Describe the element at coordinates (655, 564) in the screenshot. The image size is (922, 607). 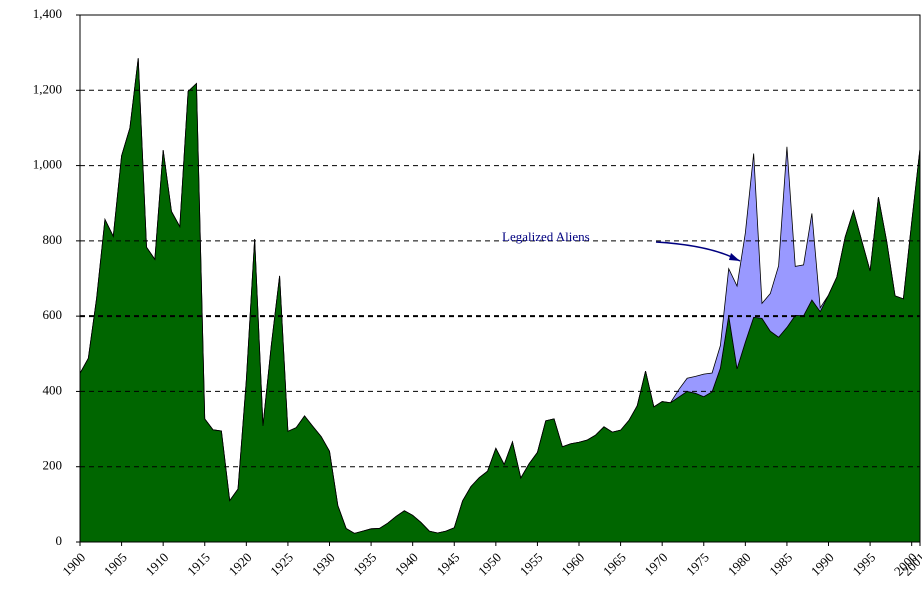
I see `x-tick-label: 1970` at that location.